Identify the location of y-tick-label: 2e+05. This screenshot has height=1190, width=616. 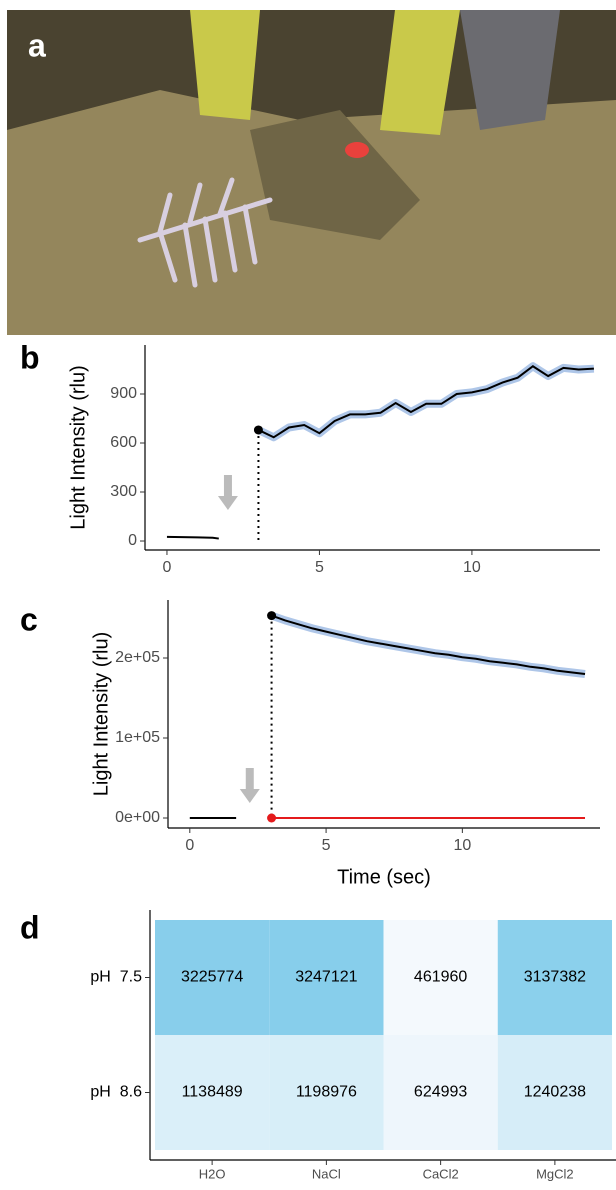
(137, 657).